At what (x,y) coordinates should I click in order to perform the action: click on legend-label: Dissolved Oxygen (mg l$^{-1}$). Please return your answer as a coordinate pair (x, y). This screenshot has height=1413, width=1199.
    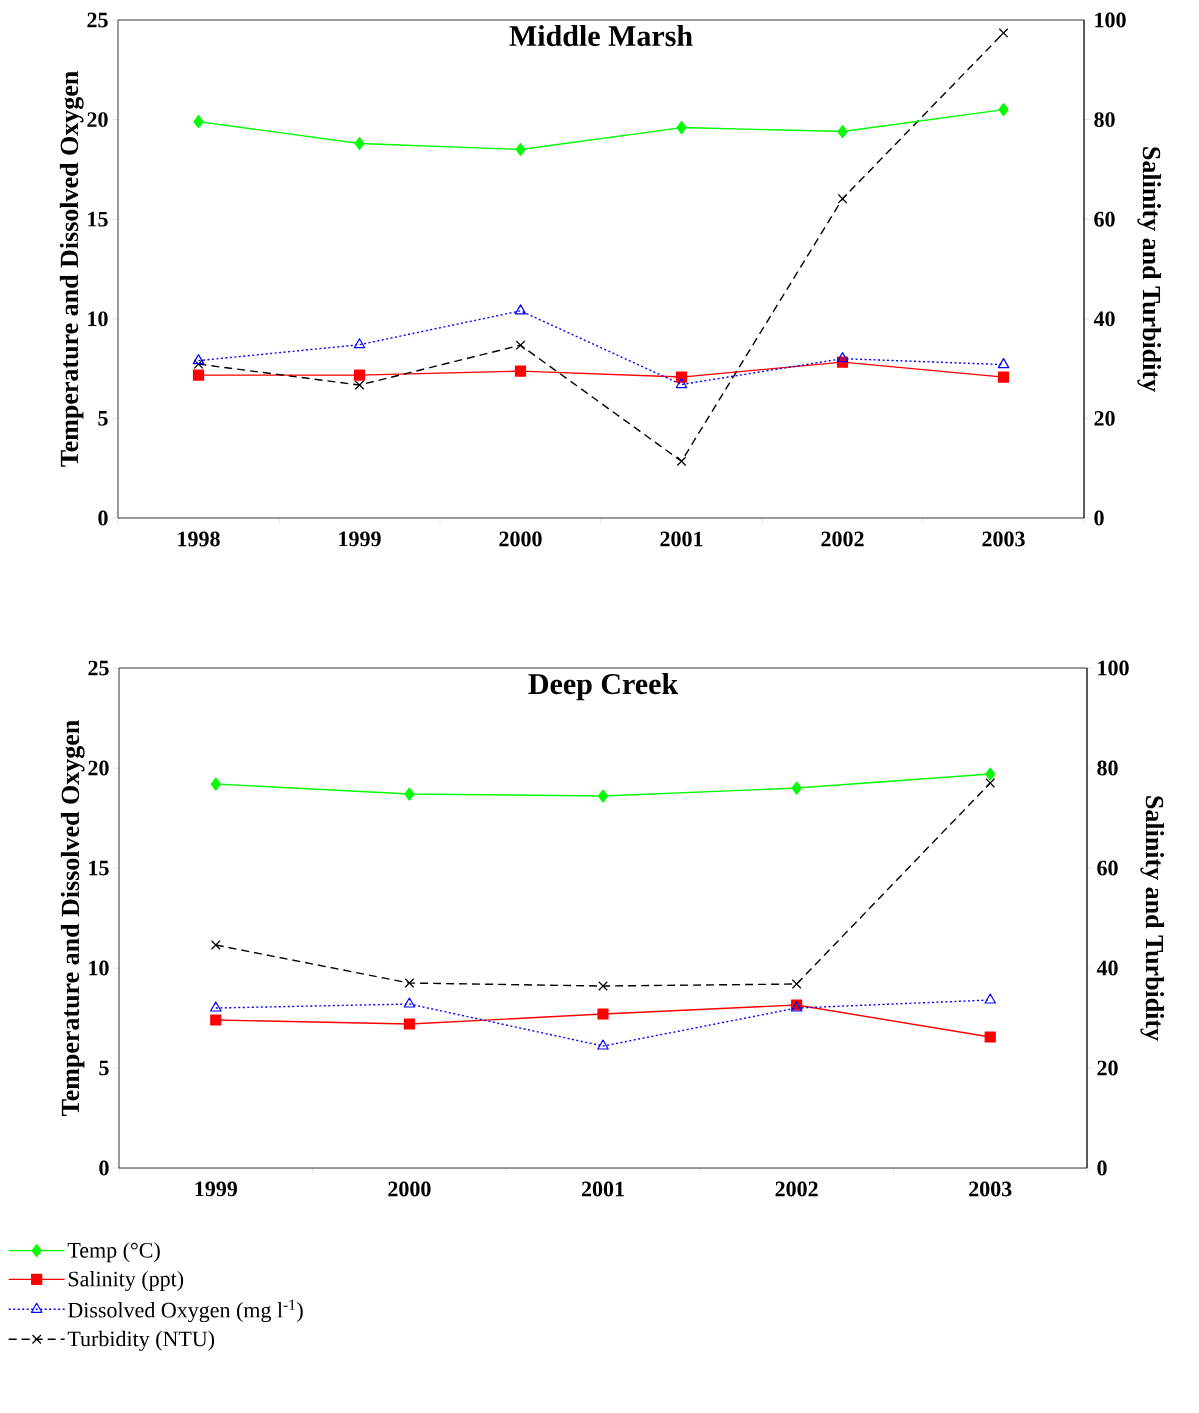
    Looking at the image, I should click on (185, 1311).